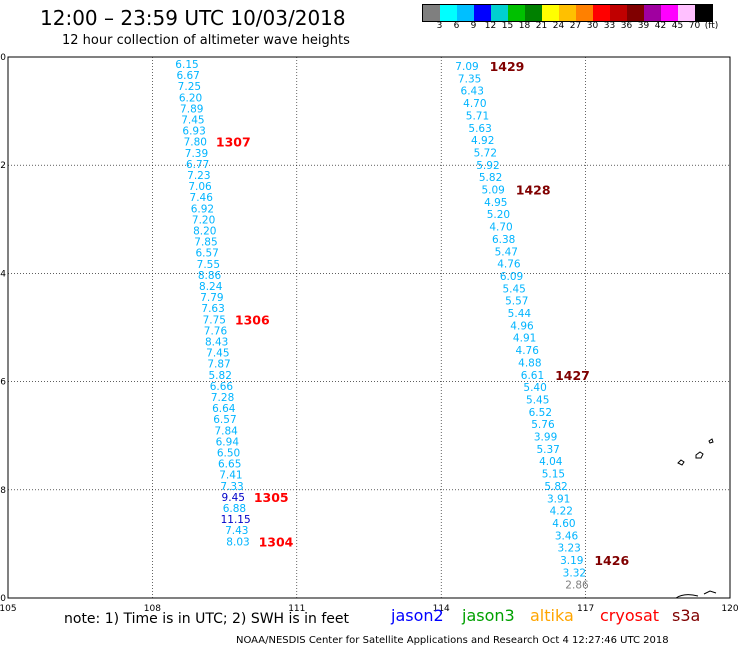 This screenshot has height=650, width=740. Describe the element at coordinates (473, 26) in the screenshot. I see `legend-label: 9` at that location.